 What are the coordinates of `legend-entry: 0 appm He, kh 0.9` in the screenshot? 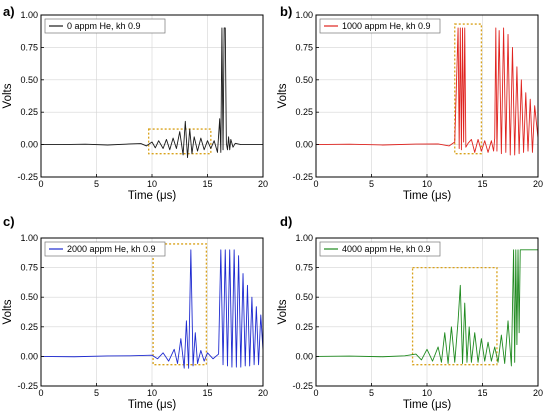 It's located at (104, 26).